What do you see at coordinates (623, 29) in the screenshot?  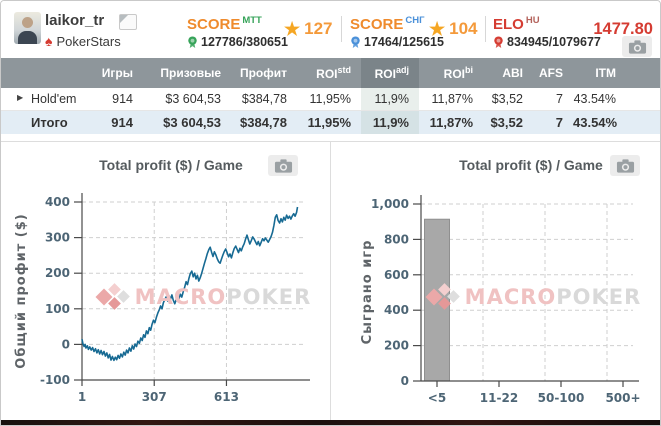 I see `elo-value: 1477.80` at bounding box center [623, 29].